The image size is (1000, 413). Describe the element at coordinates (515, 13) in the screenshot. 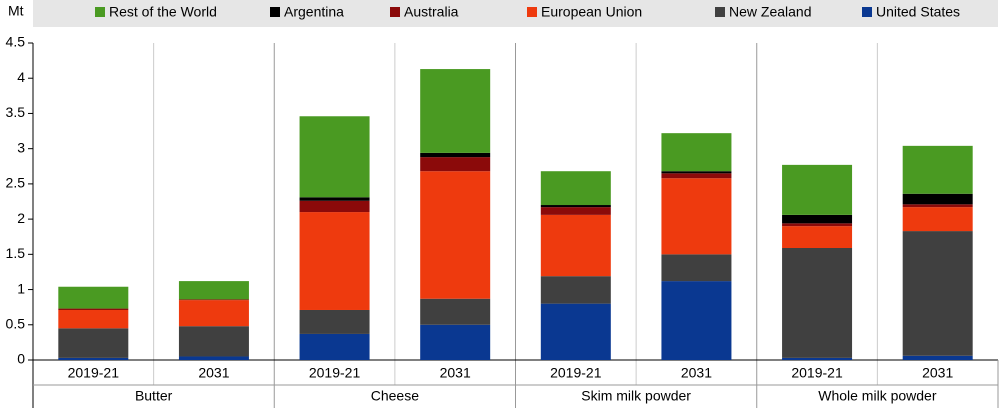

I see `legend-box` at that location.